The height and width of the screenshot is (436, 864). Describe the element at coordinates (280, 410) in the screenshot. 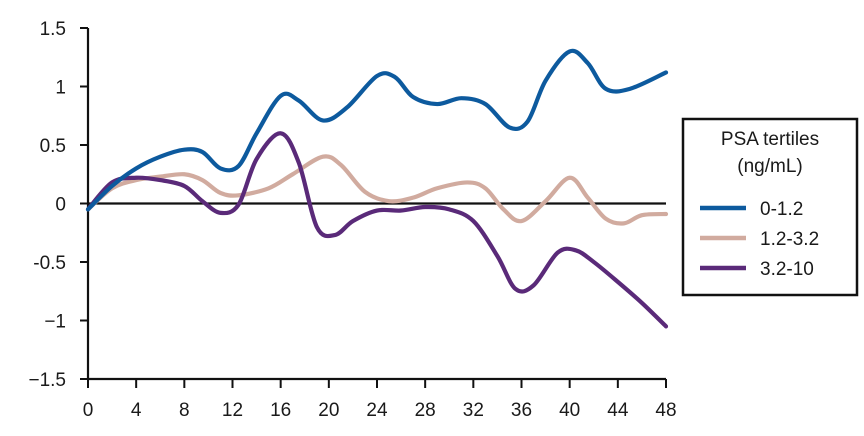

I see `x-tick-label: 16` at that location.